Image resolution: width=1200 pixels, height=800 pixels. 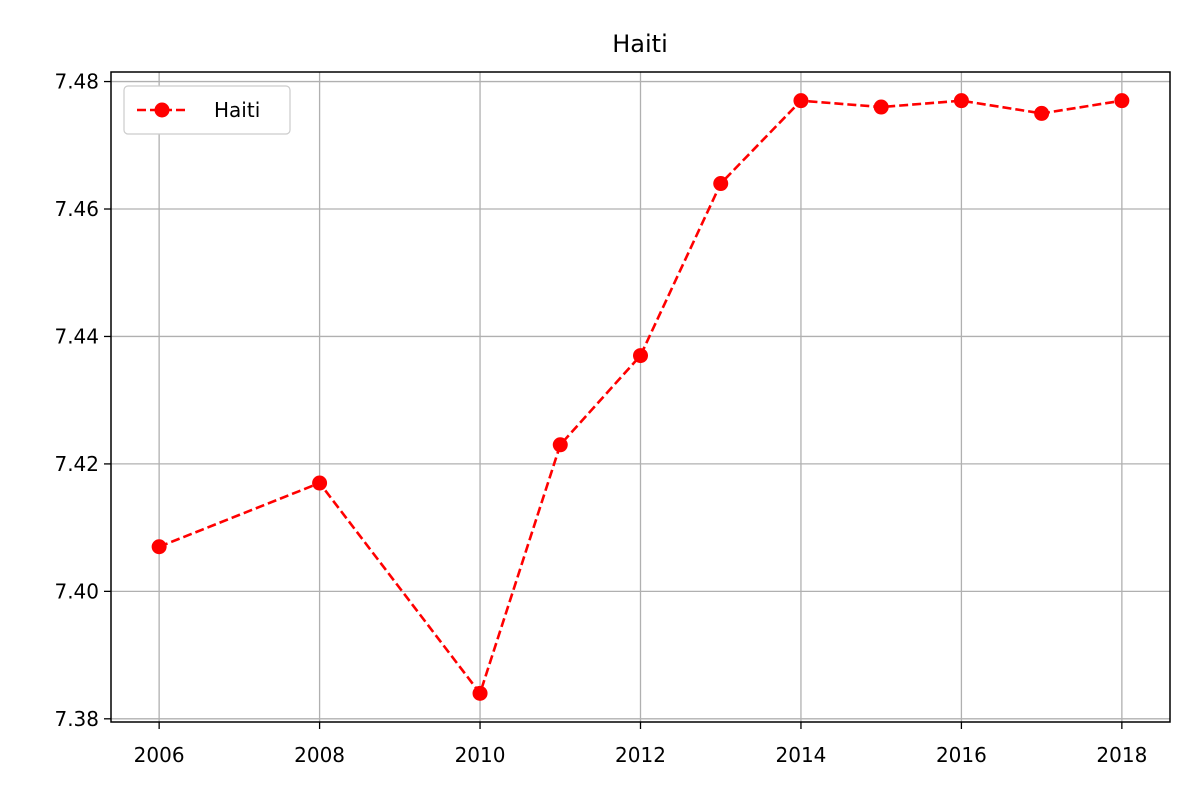 What do you see at coordinates (159, 755) in the screenshot?
I see `x-tick-label: 2006` at bounding box center [159, 755].